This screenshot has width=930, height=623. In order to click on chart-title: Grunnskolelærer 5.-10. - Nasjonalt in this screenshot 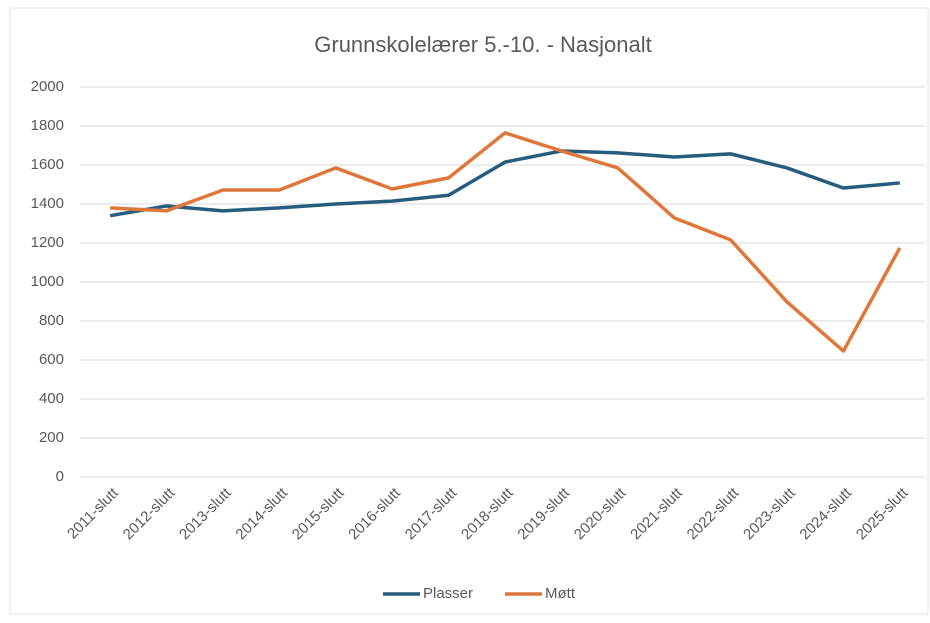, I will do `click(482, 44)`.